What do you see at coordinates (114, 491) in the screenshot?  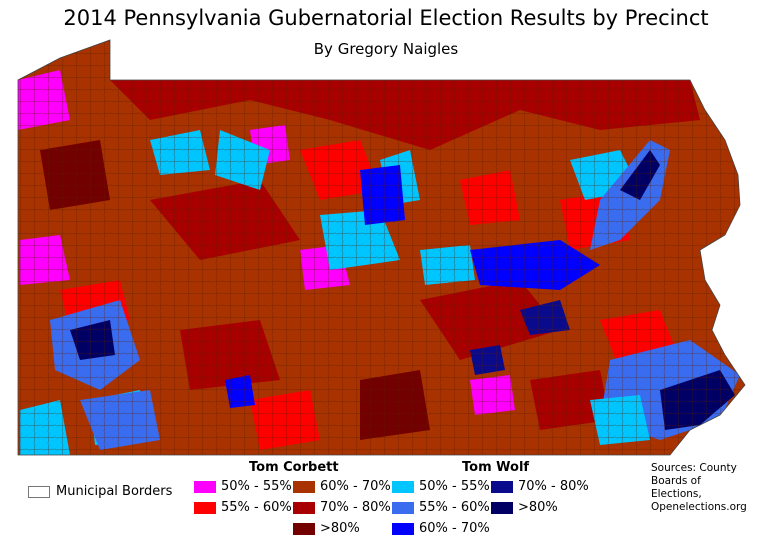 I see `municipal-border-label: Municipal Borders` at bounding box center [114, 491].